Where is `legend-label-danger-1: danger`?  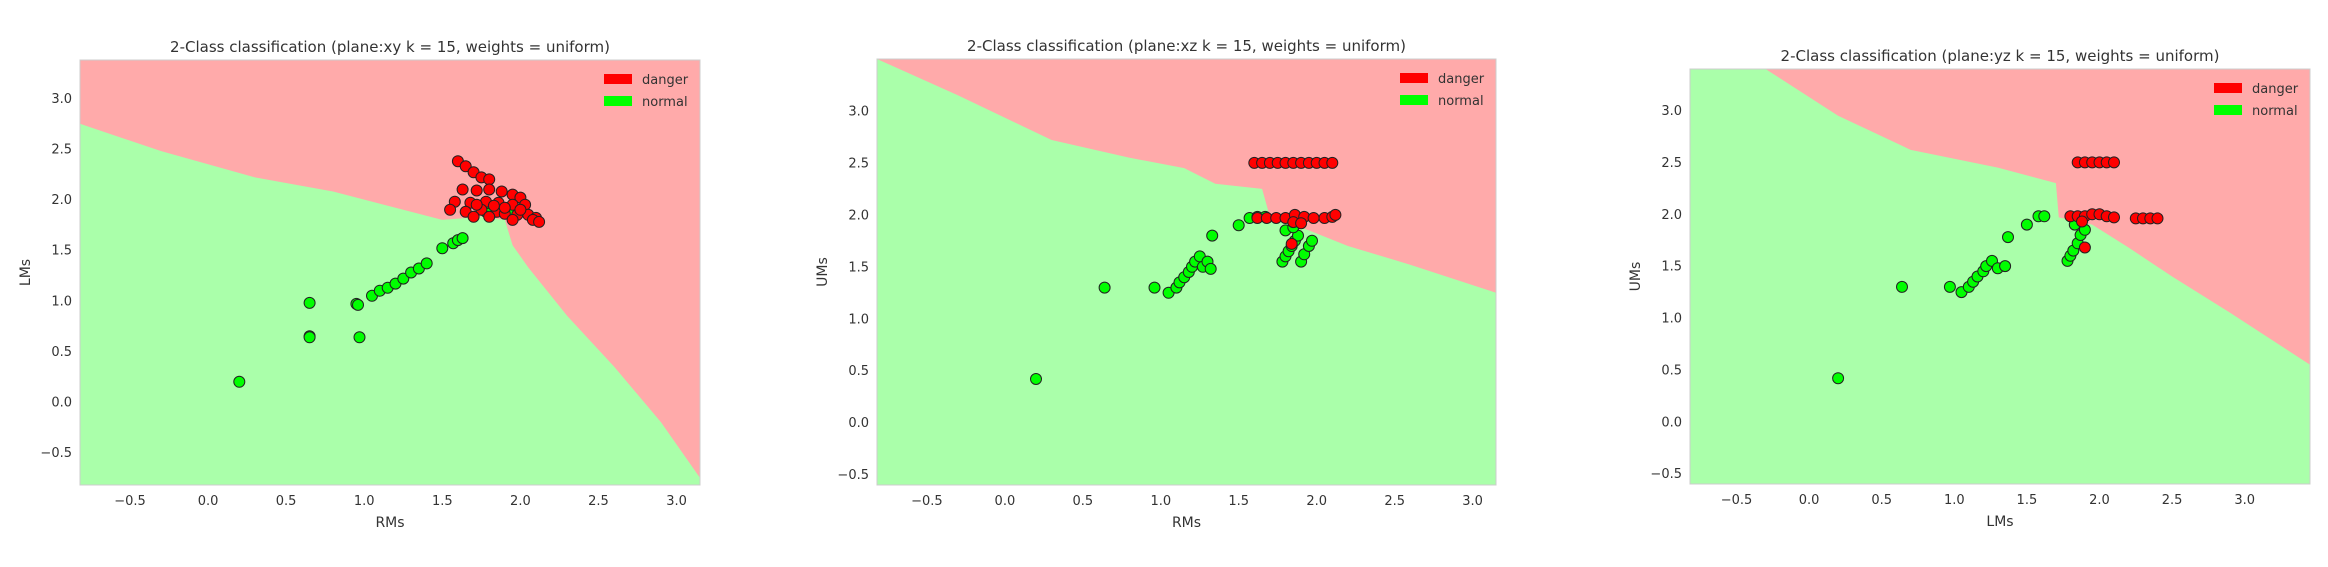 legend-label-danger-1: danger is located at coordinates (665, 80).